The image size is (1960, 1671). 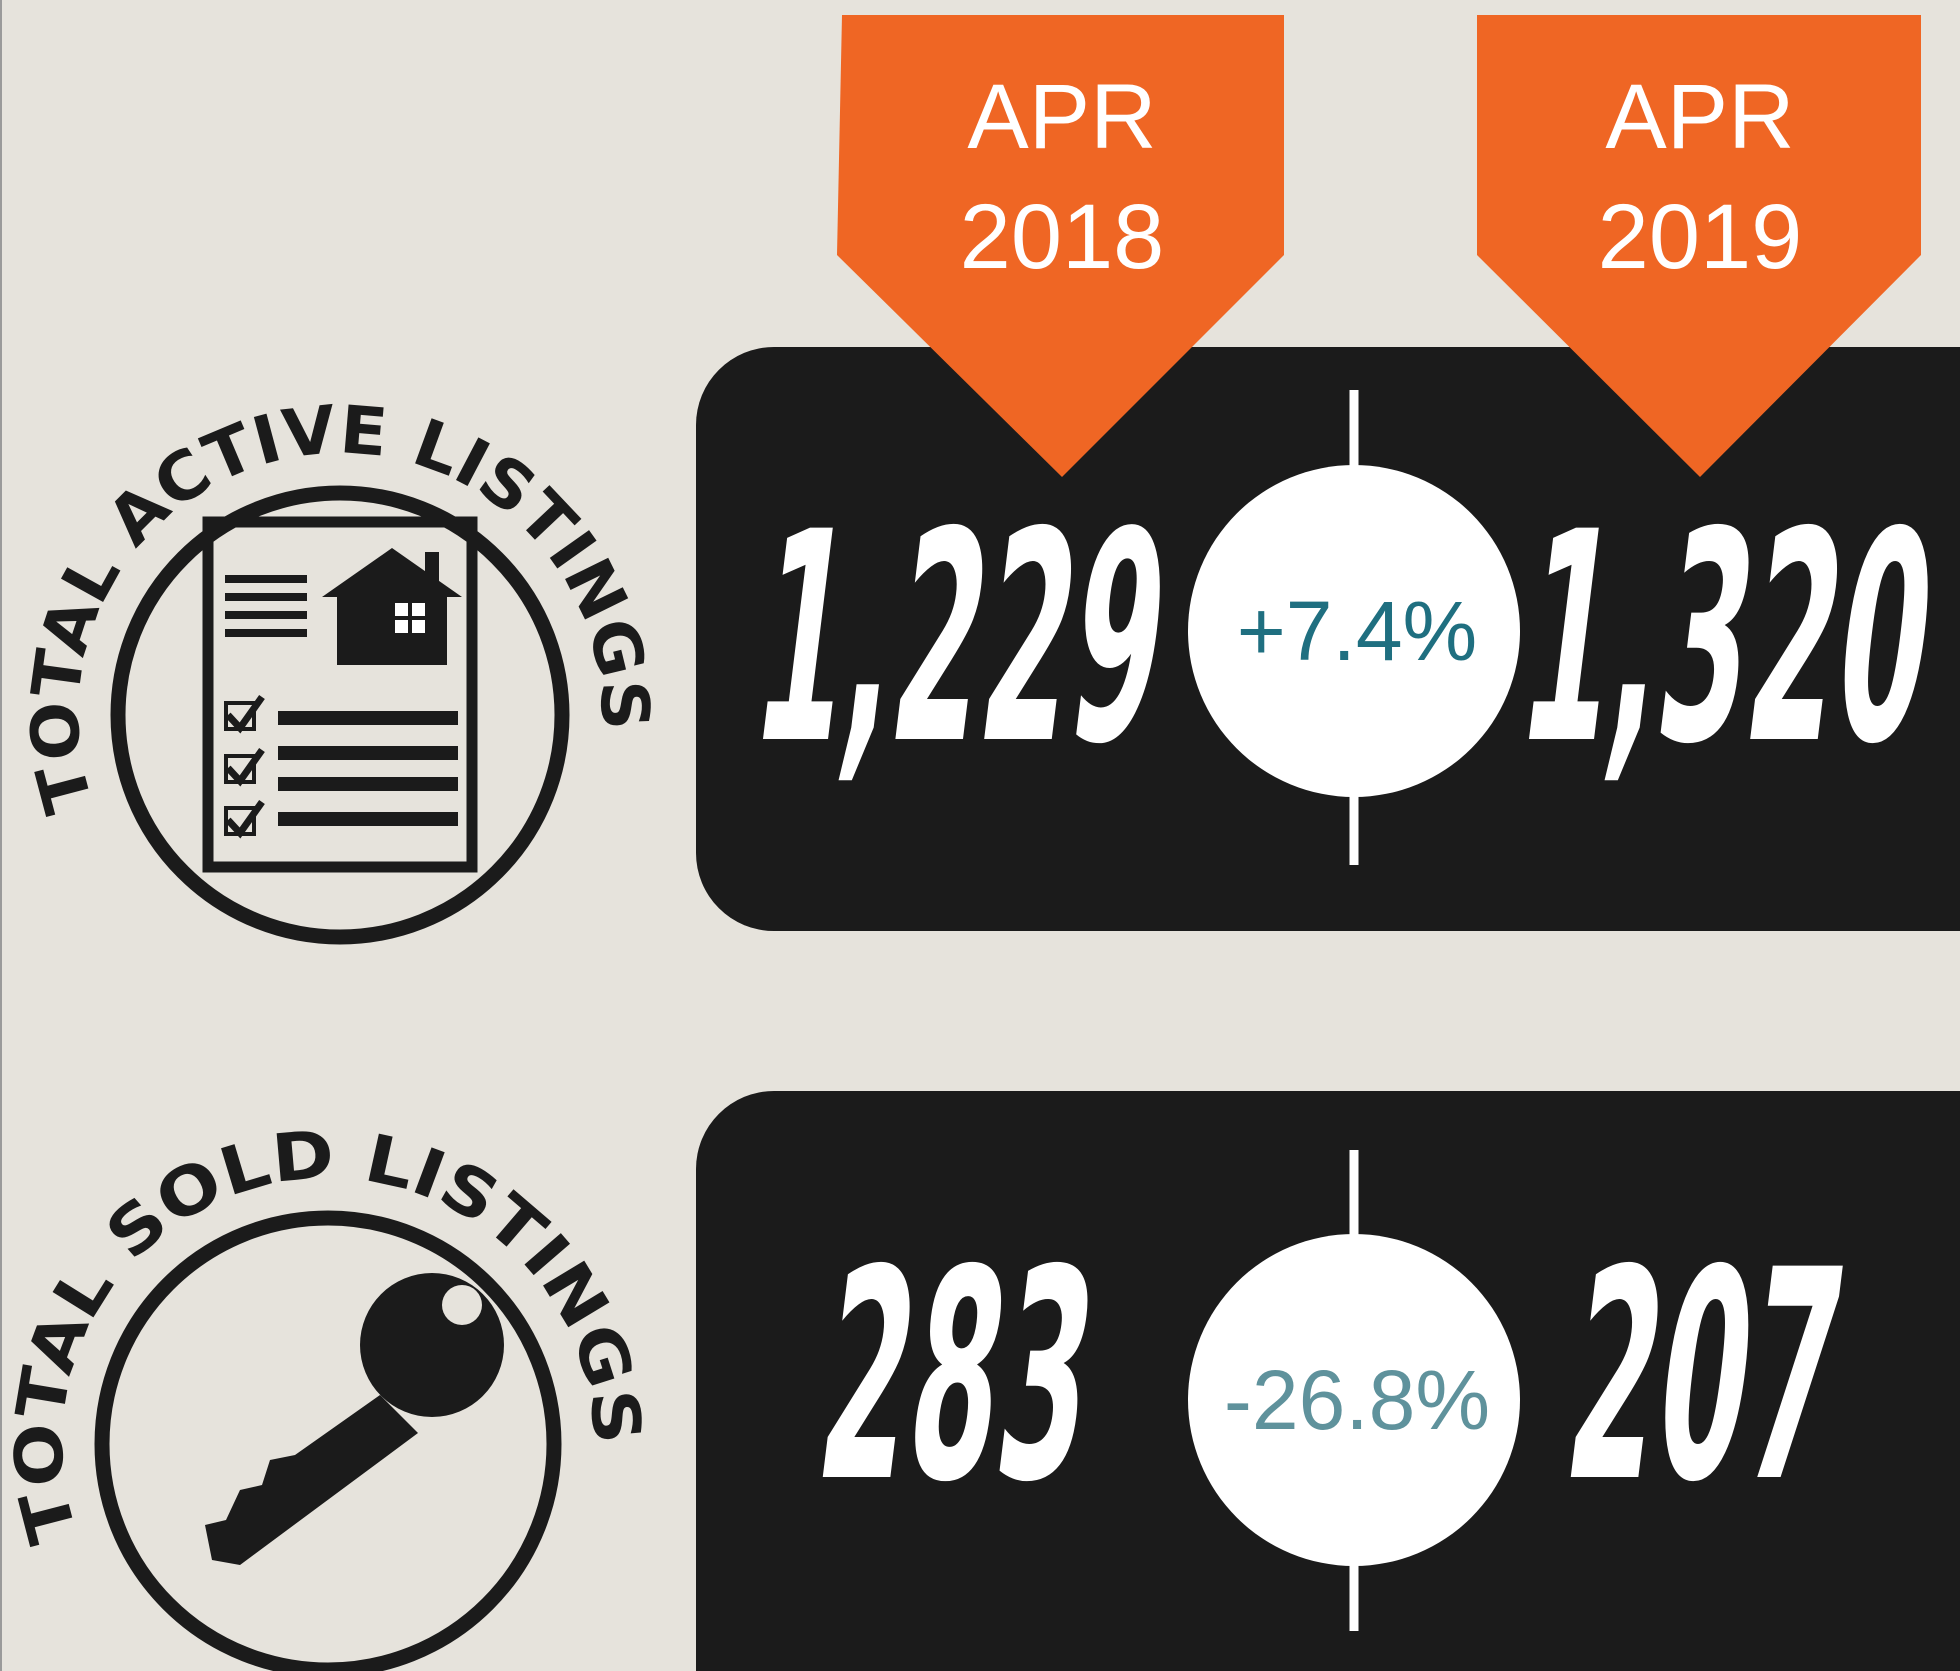 What do you see at coordinates (1700, 237) in the screenshot?
I see `period-year: 2019` at bounding box center [1700, 237].